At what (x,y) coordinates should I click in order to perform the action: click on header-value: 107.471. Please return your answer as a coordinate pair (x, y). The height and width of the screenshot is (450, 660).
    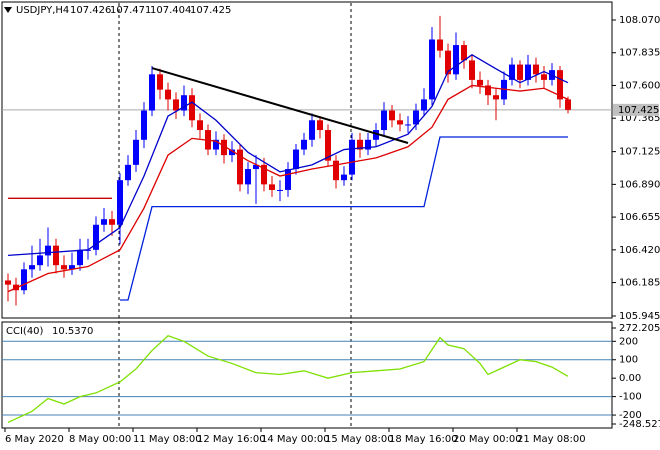
    Looking at the image, I should click on (130, 10).